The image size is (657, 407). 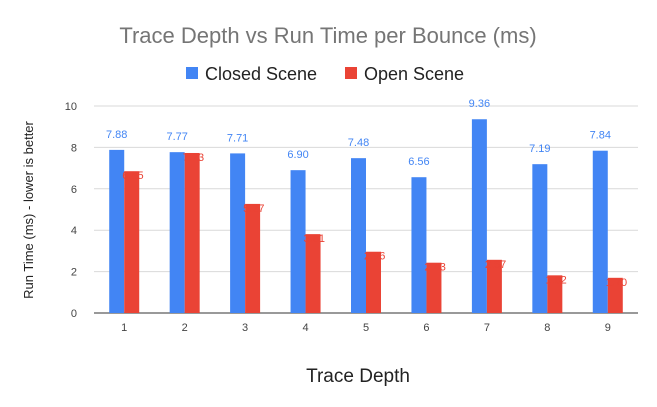 What do you see at coordinates (434, 268) in the screenshot?
I see `data-label-open-scene-6: 2.43` at bounding box center [434, 268].